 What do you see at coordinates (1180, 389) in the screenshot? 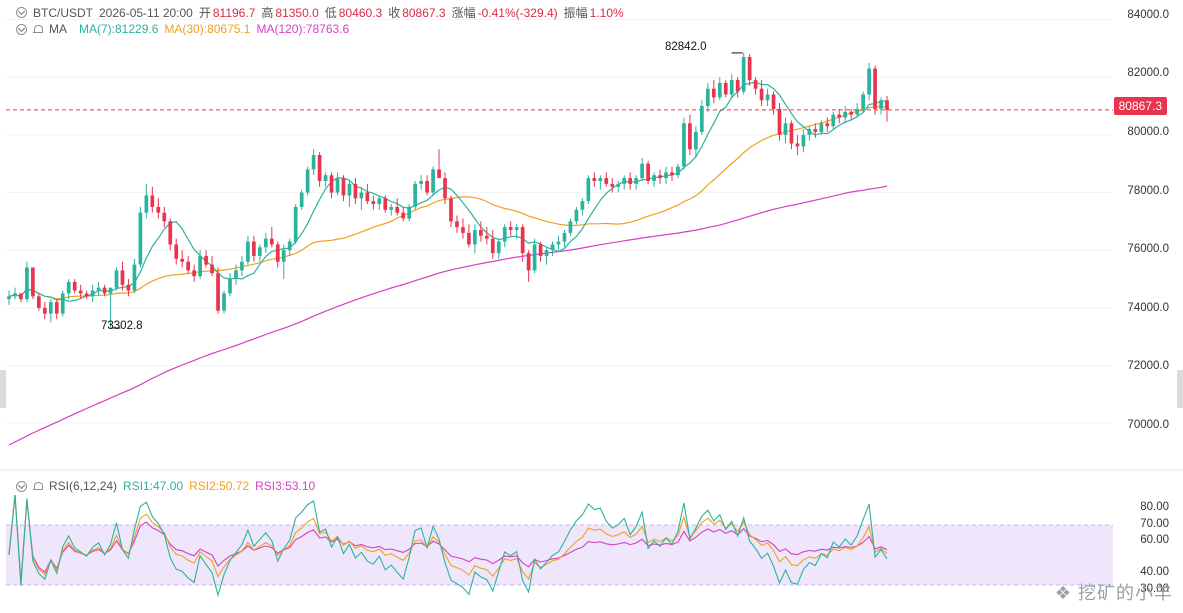
I see `scroll-right-handle` at bounding box center [1180, 389].